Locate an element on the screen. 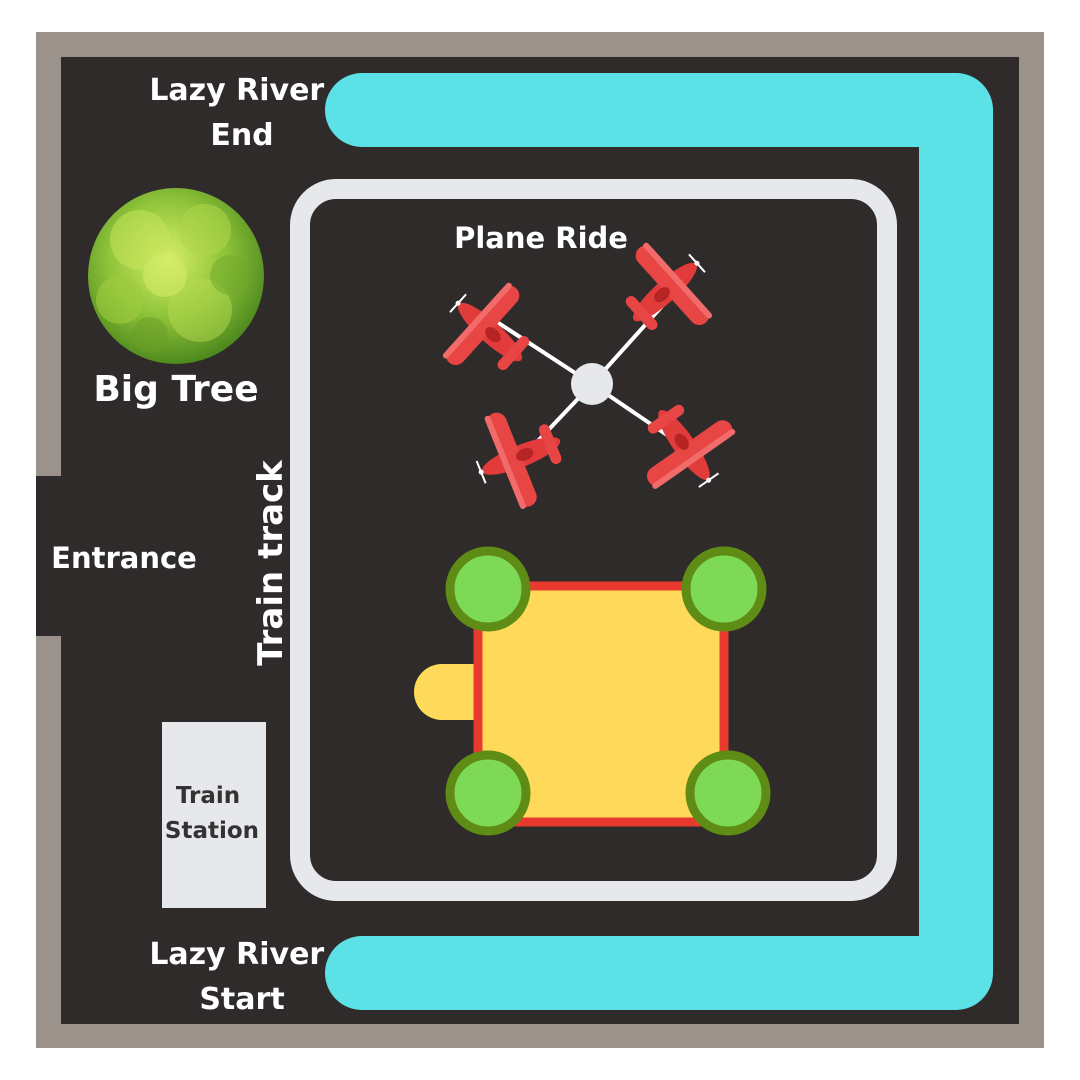 The image size is (1080, 1080). ride-hub-icon is located at coordinates (592, 384).